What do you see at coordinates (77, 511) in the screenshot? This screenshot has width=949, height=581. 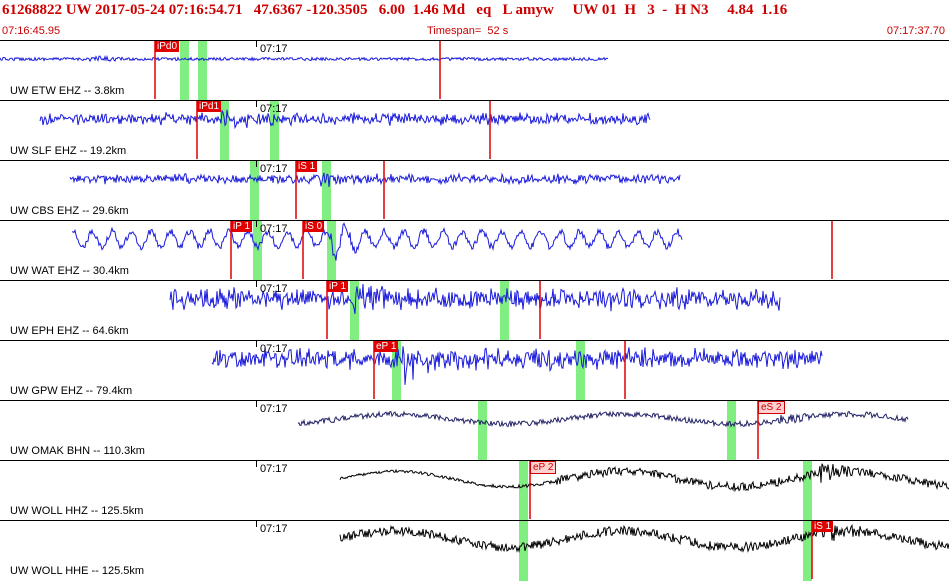 I see `station-label: UW WOLL HHZ -- 125.5km` at bounding box center [77, 511].